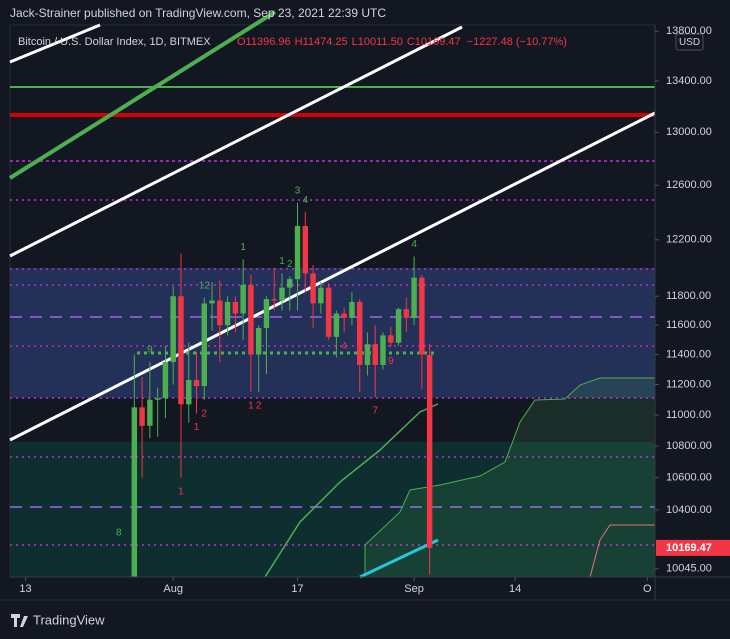 Image resolution: width=730 pixels, height=639 pixels. Describe the element at coordinates (647, 589) in the screenshot. I see `x-tick-label: O` at that location.